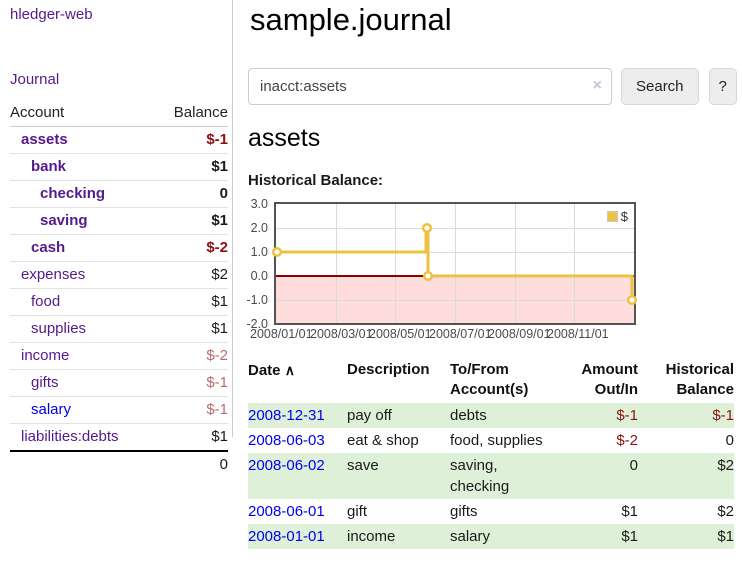  Describe the element at coordinates (496, 440) in the screenshot. I see `transaction-accounts: food, supplies` at that location.